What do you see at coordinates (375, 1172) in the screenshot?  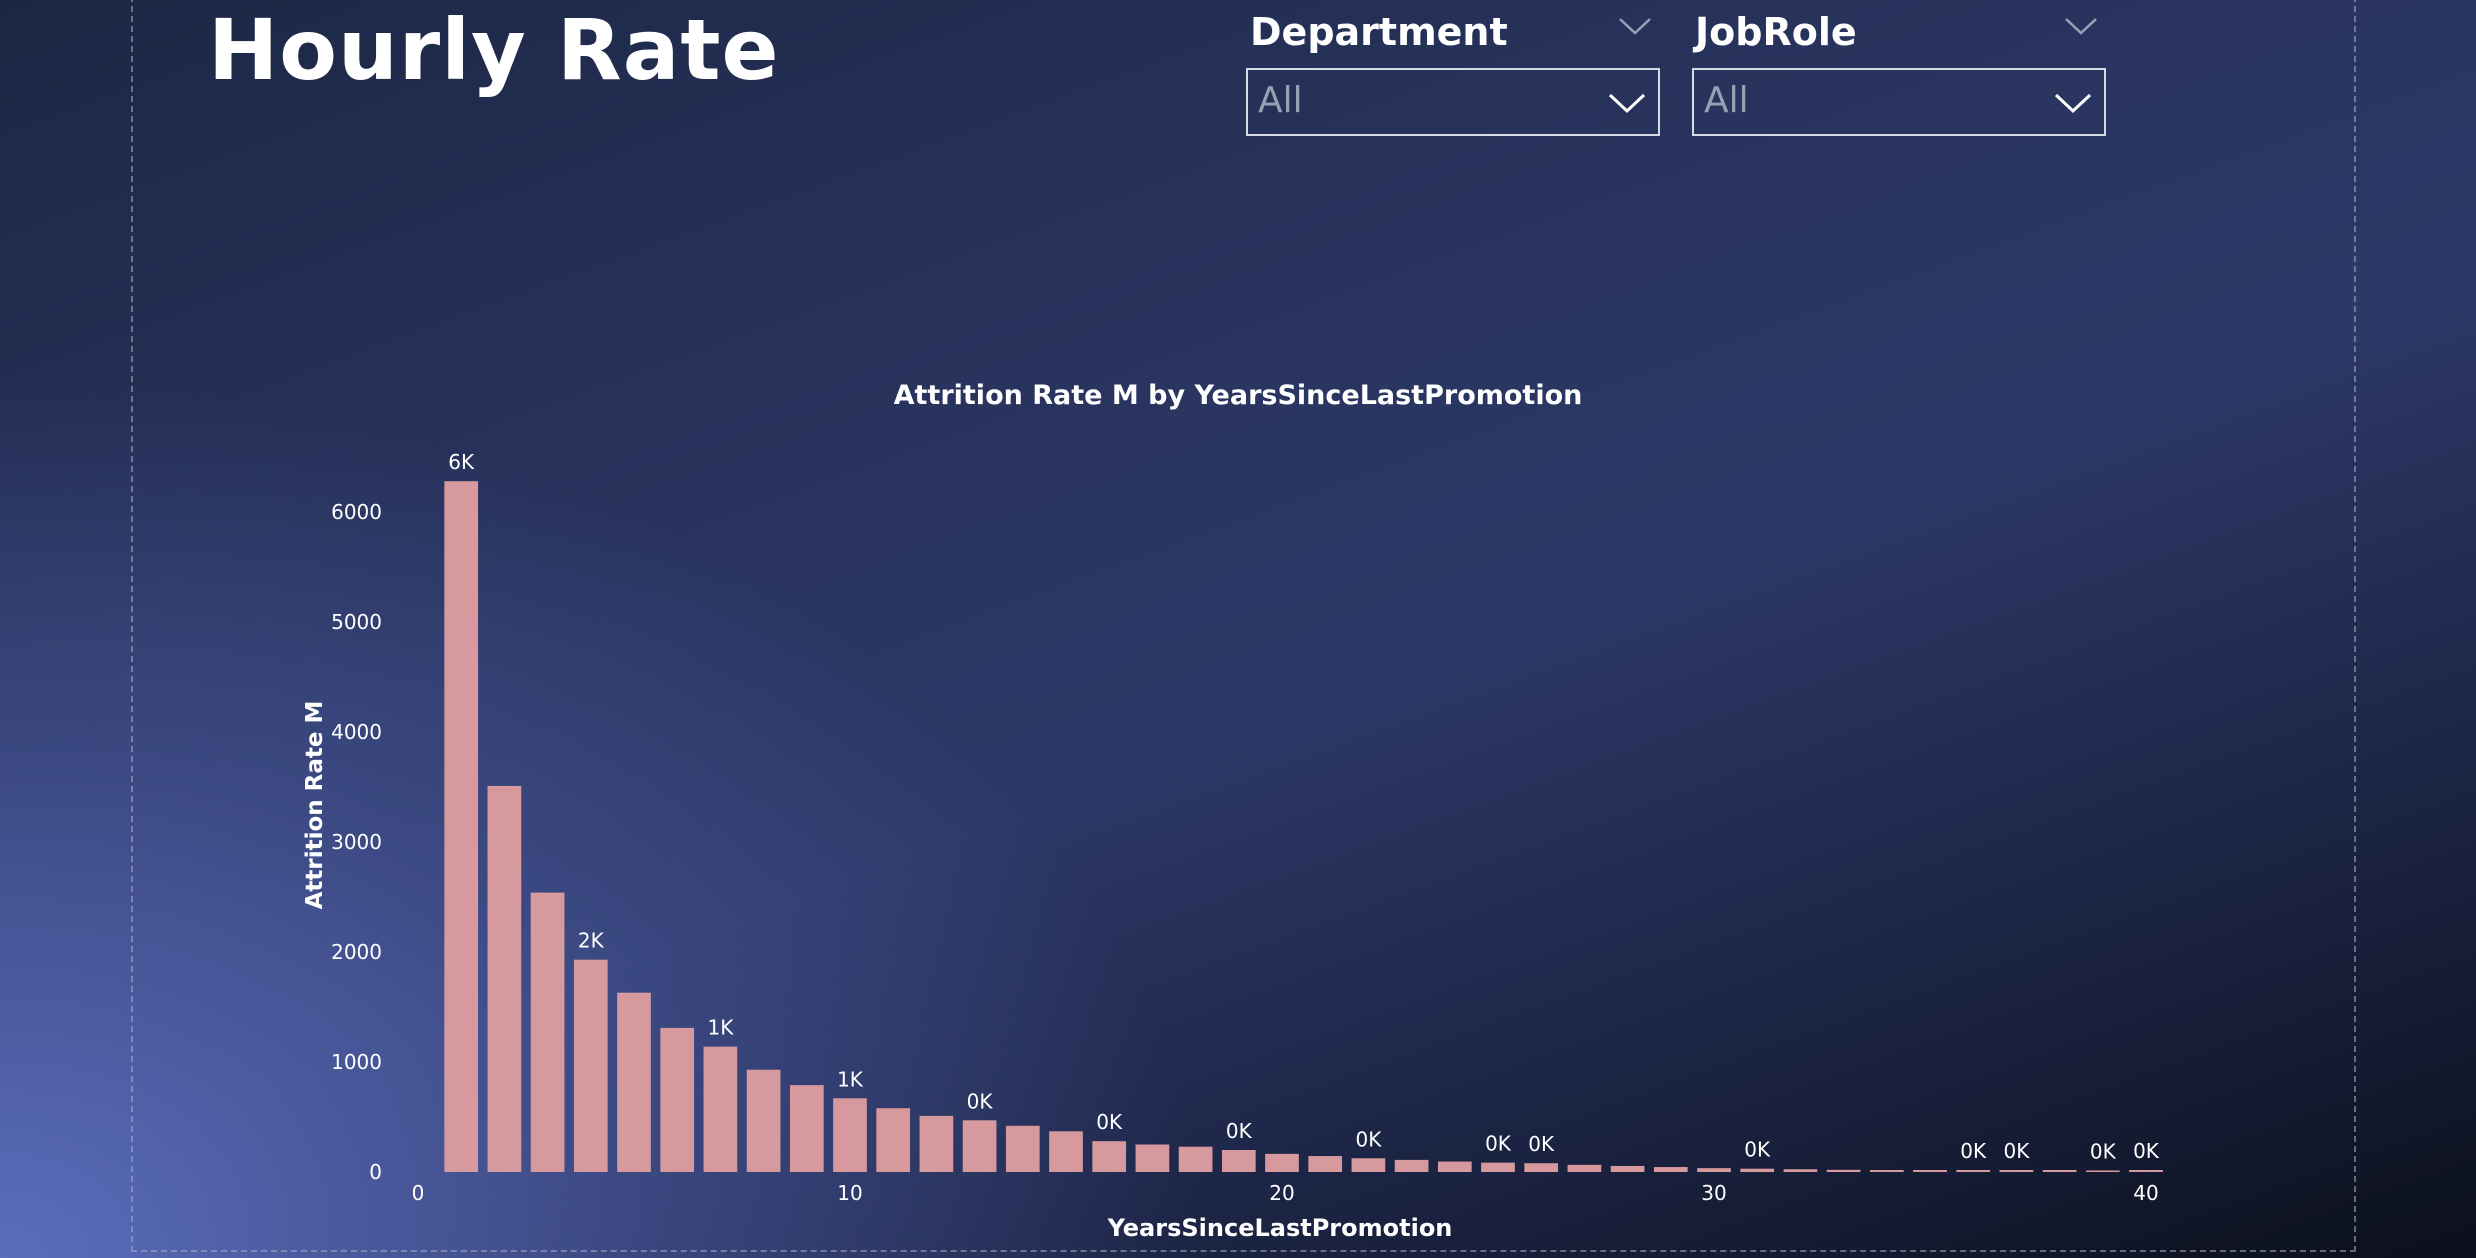 I see `y-tick-label: 0` at bounding box center [375, 1172].